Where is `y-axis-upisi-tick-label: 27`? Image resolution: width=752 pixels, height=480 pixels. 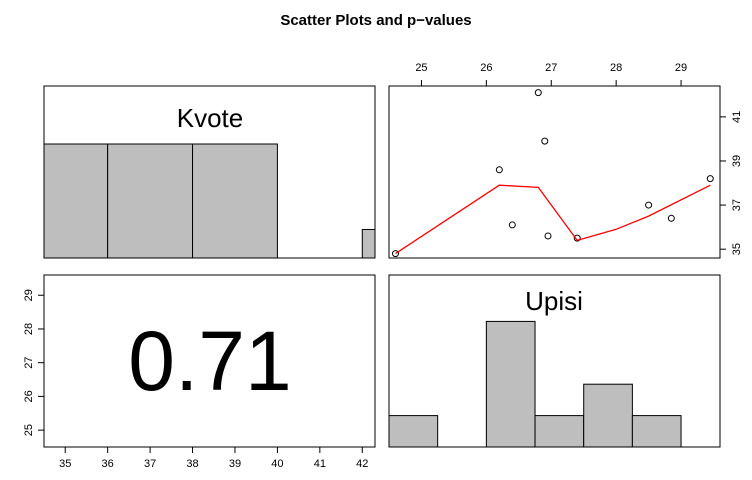 y-axis-upisi-tick-label: 27 is located at coordinates (29, 363).